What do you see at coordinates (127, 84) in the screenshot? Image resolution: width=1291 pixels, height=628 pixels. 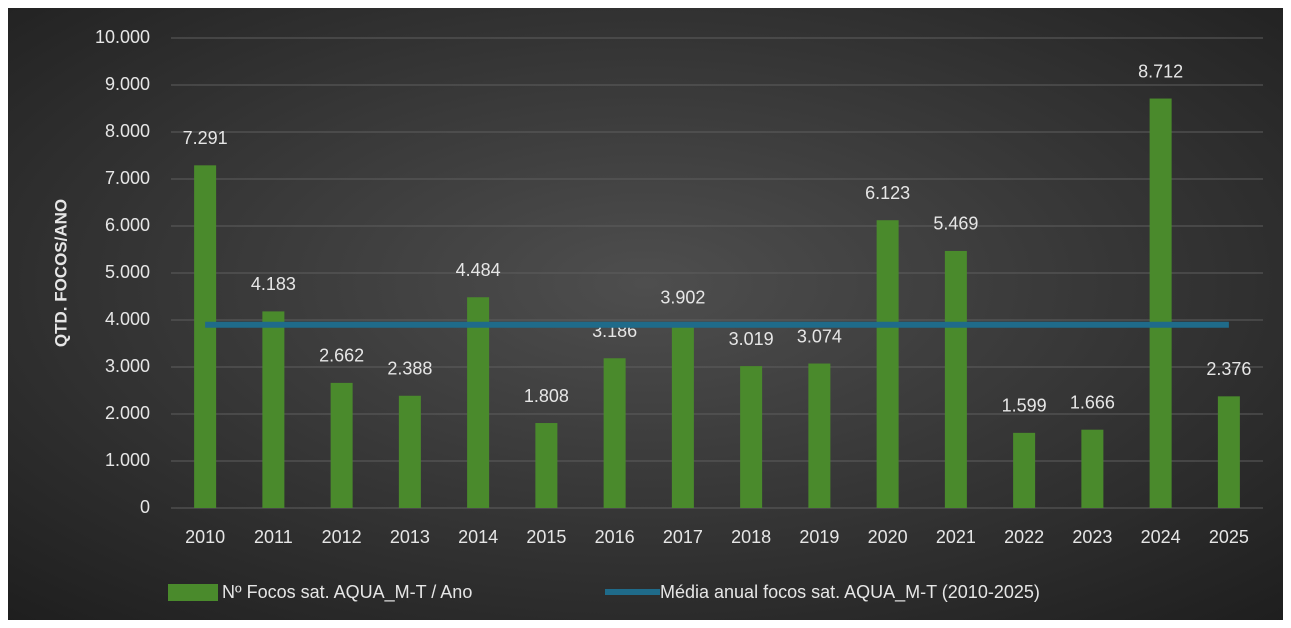 I see `y-tick-label: 9.000` at bounding box center [127, 84].